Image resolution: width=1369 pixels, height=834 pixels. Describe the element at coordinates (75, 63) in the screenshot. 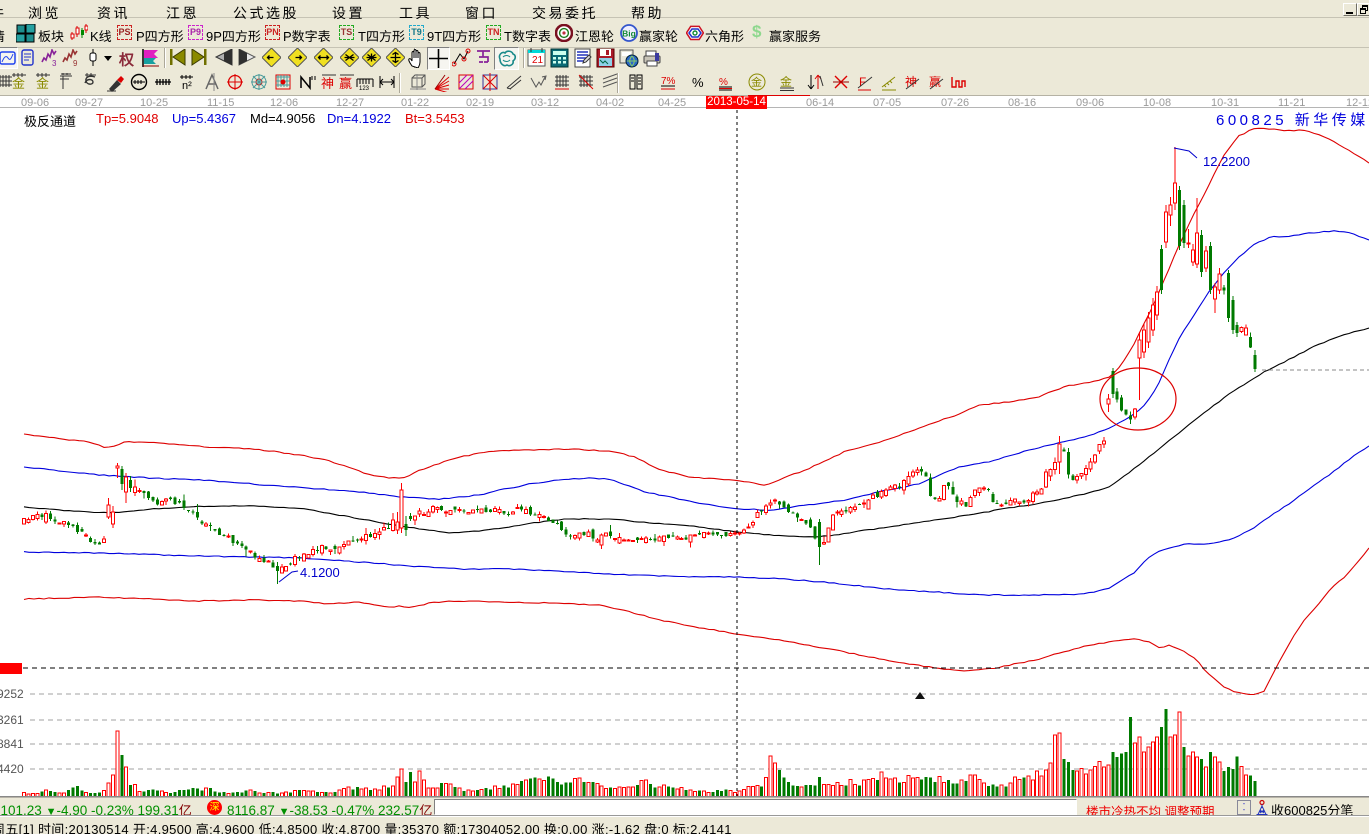

I see `svg-text: 9` at that location.